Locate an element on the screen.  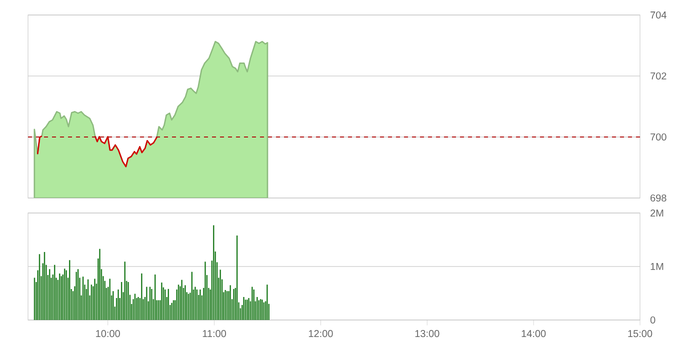
y-tick-label: 0 is located at coordinates (653, 320).